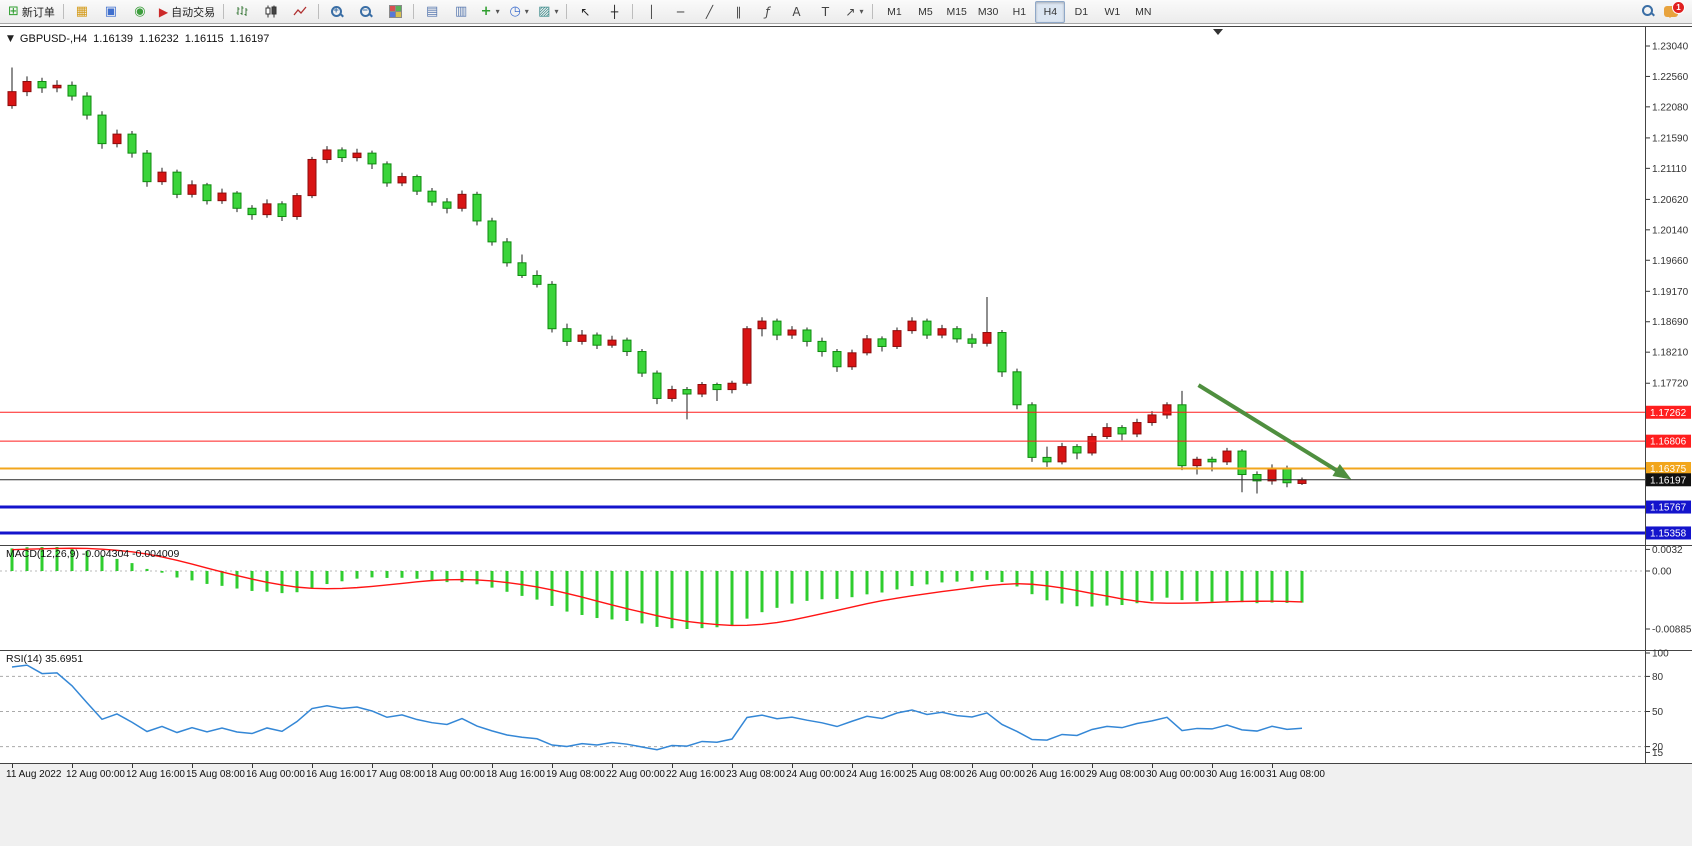 This screenshot has height=846, width=1692. What do you see at coordinates (854, 12) in the screenshot?
I see `arrows-tool: ↗ ▾` at bounding box center [854, 12].